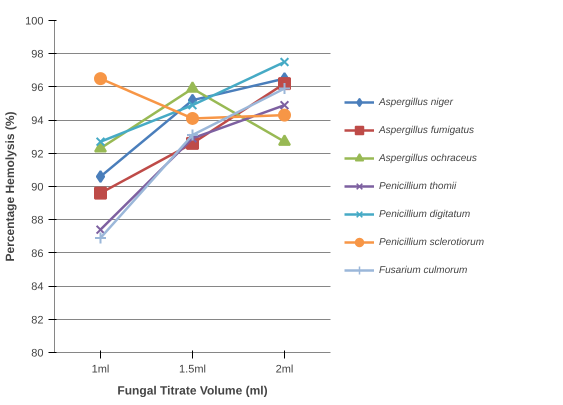 The image size is (563, 405). What do you see at coordinates (34, 22) in the screenshot?
I see `y-tick-label: 100` at bounding box center [34, 22].